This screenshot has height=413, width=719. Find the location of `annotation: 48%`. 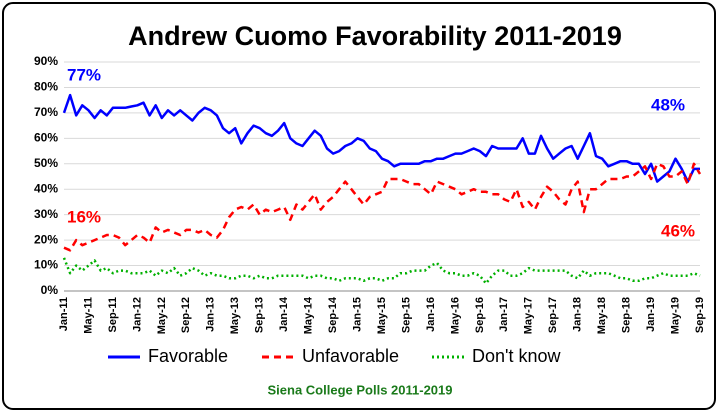

annotation: 48% is located at coordinates (668, 104).